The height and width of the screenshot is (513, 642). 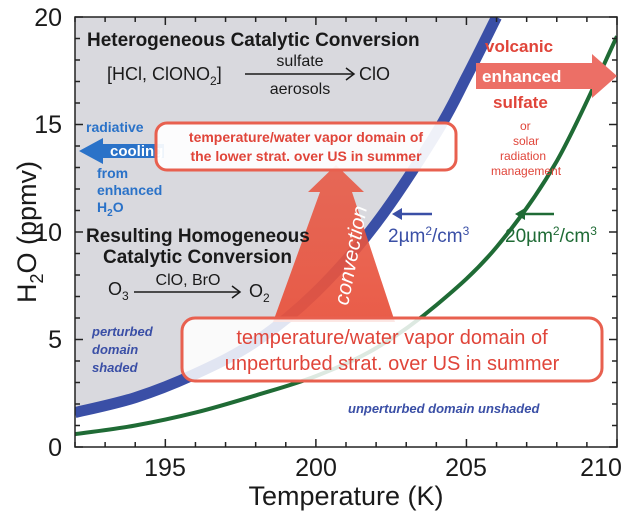 I want to click on volcanic-arrow, so click(x=546, y=76).